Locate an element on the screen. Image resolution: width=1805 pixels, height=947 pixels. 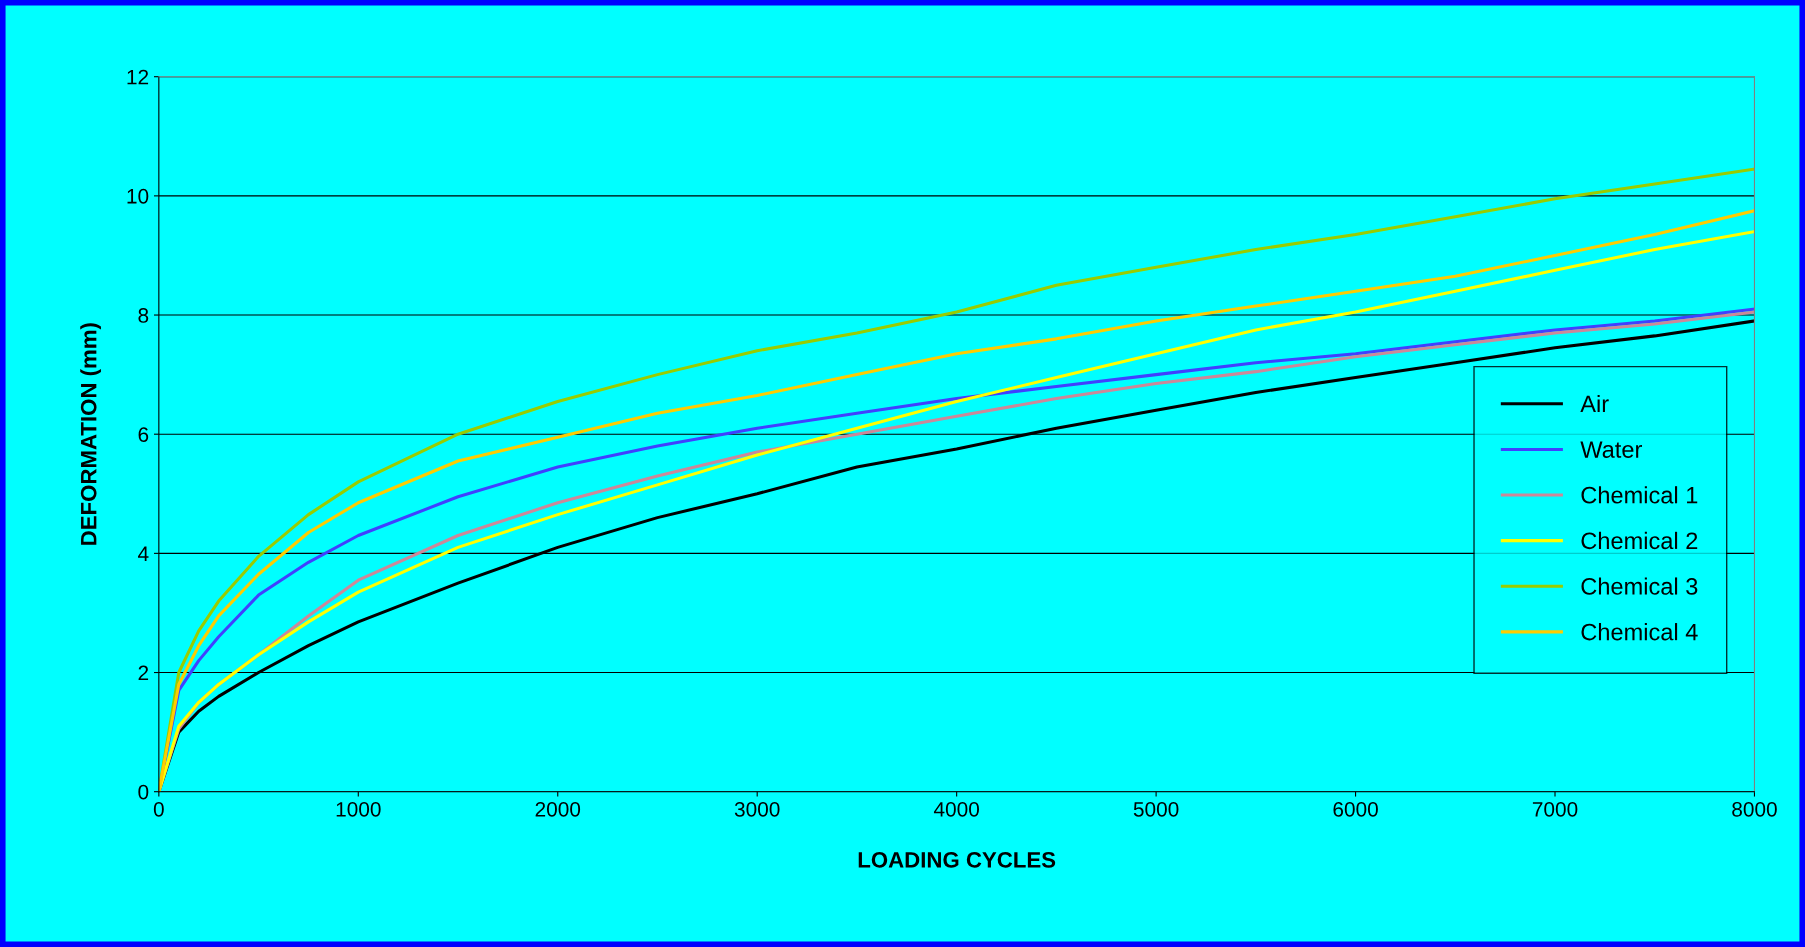
y-tick-label: 2 is located at coordinates (143, 673).